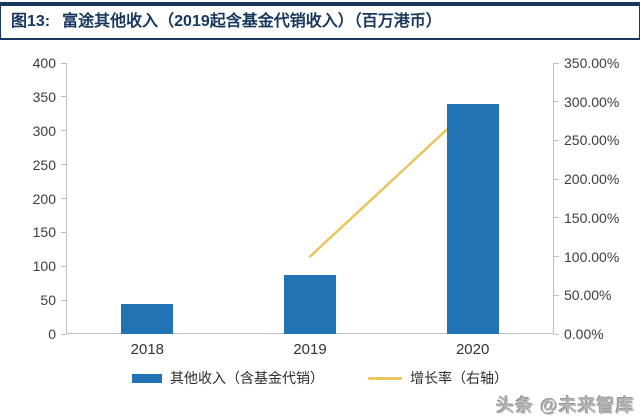 This screenshot has height=418, width=640. Describe the element at coordinates (44, 266) in the screenshot. I see `left-axis-tick-label: 100` at that location.